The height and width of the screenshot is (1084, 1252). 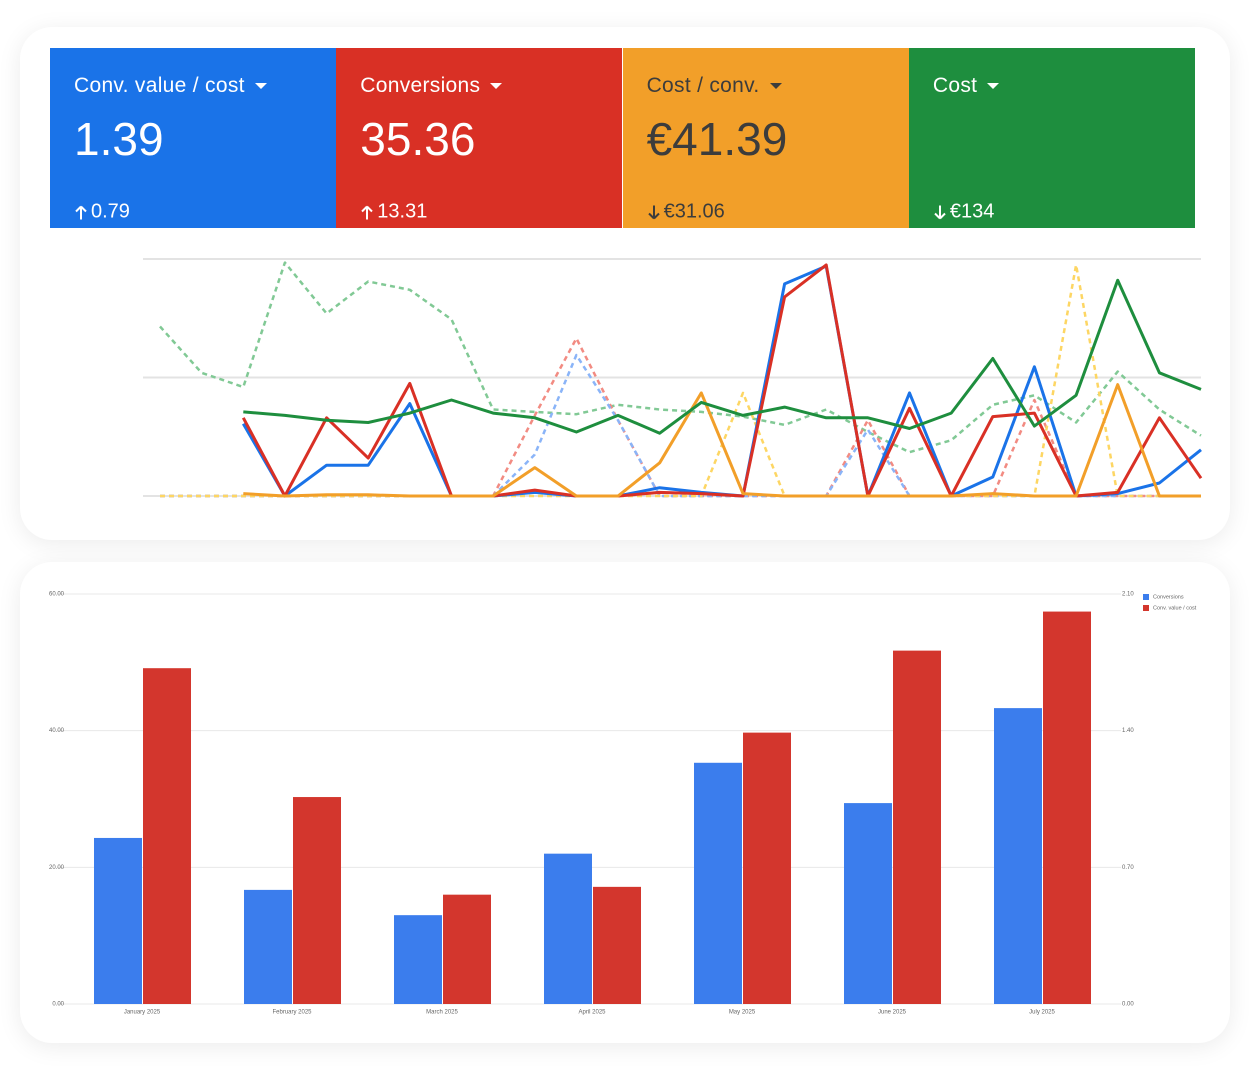 What do you see at coordinates (703, 85) in the screenshot?
I see `metric-label-text: Cost / conv.` at bounding box center [703, 85].